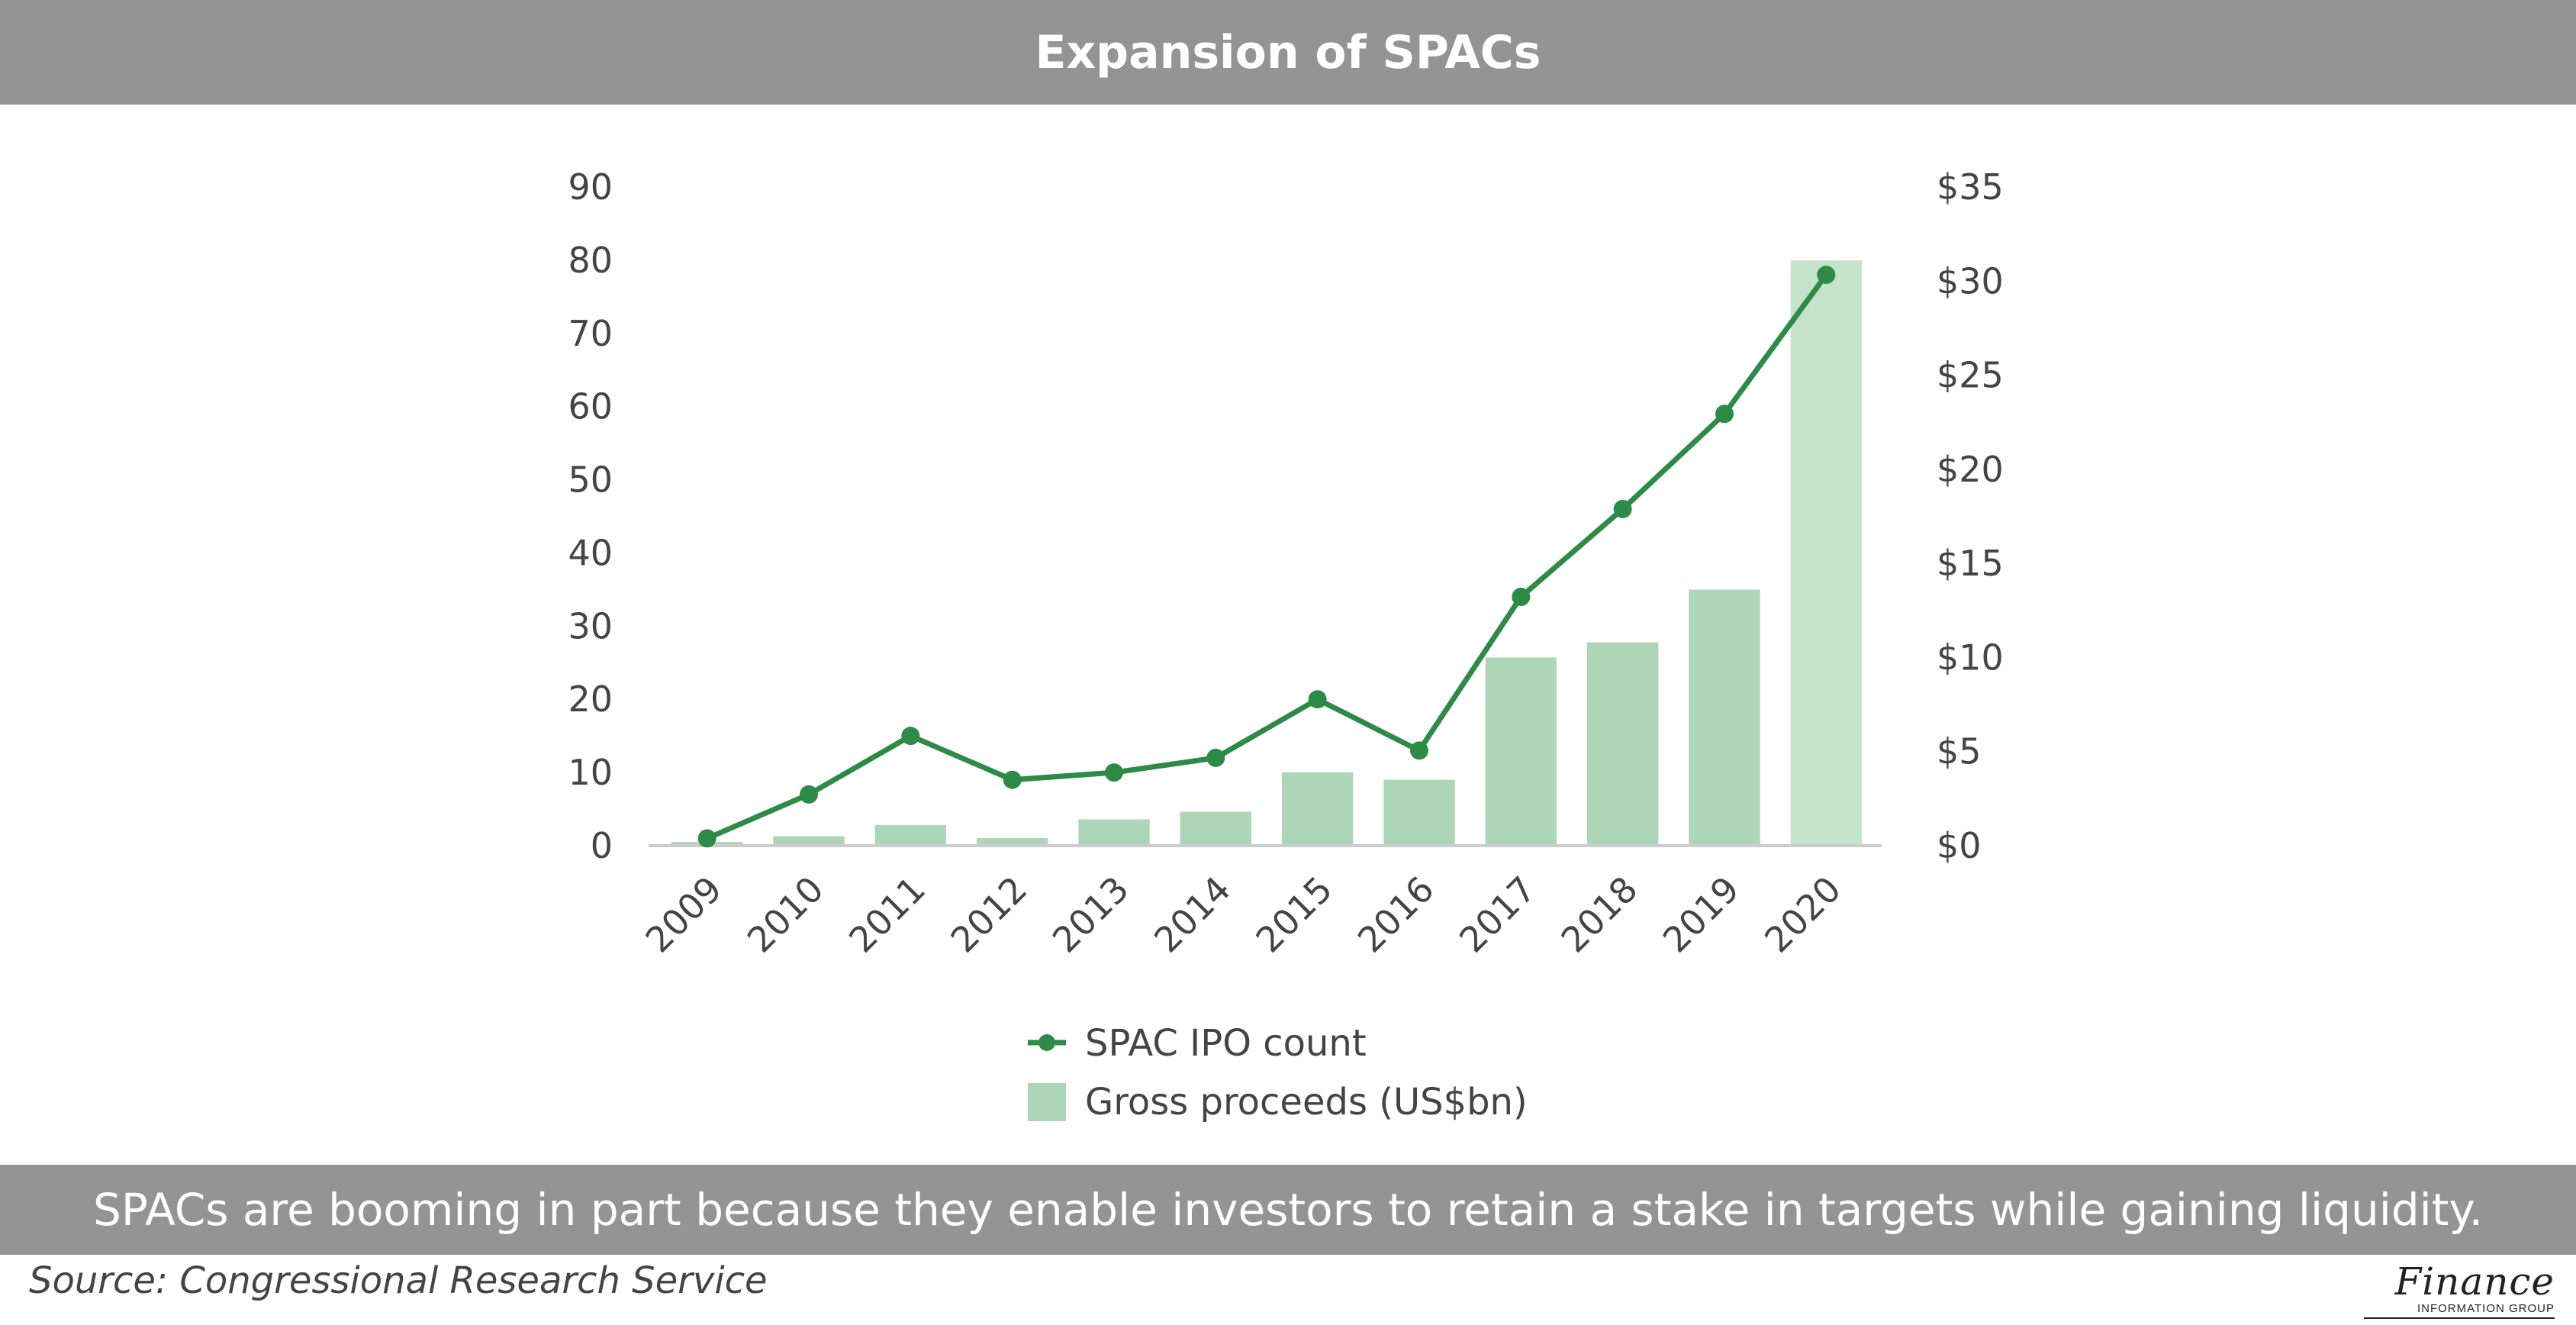  I want to click on left-tick-label: 60, so click(590, 406).